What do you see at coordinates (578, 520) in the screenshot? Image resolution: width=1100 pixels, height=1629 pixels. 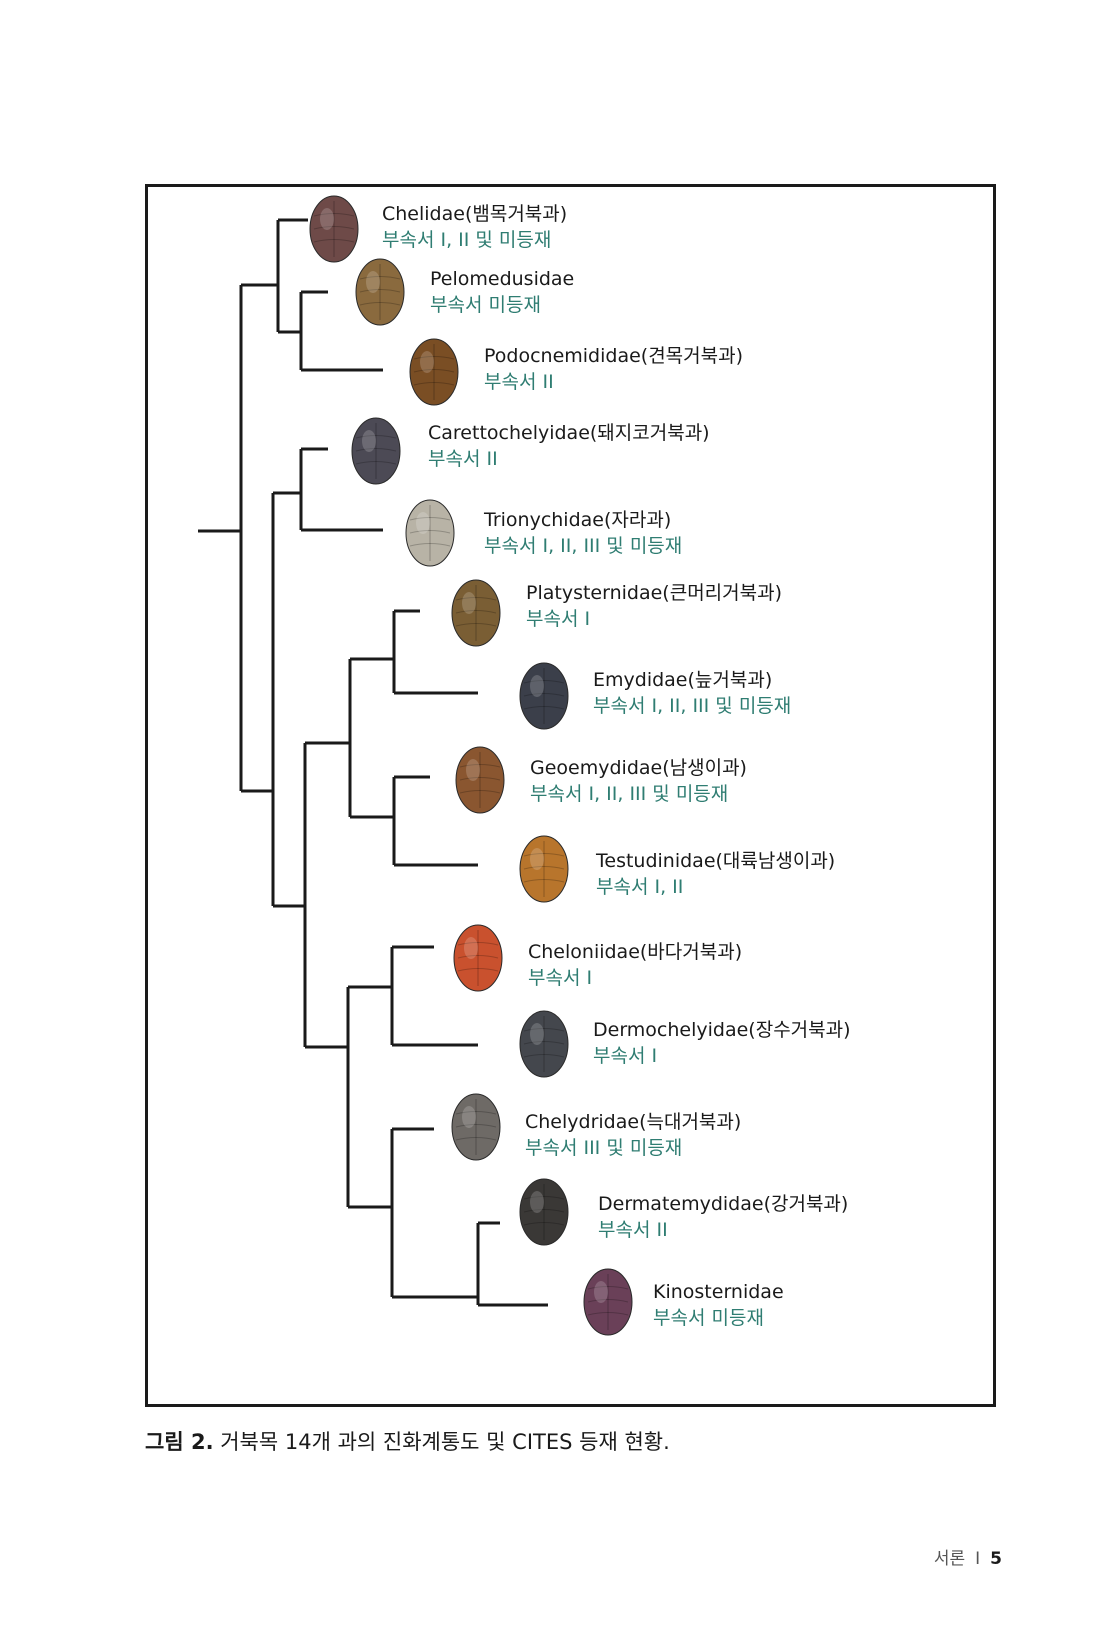 I see `taxon-name: Trionychidae(자라과)` at bounding box center [578, 520].